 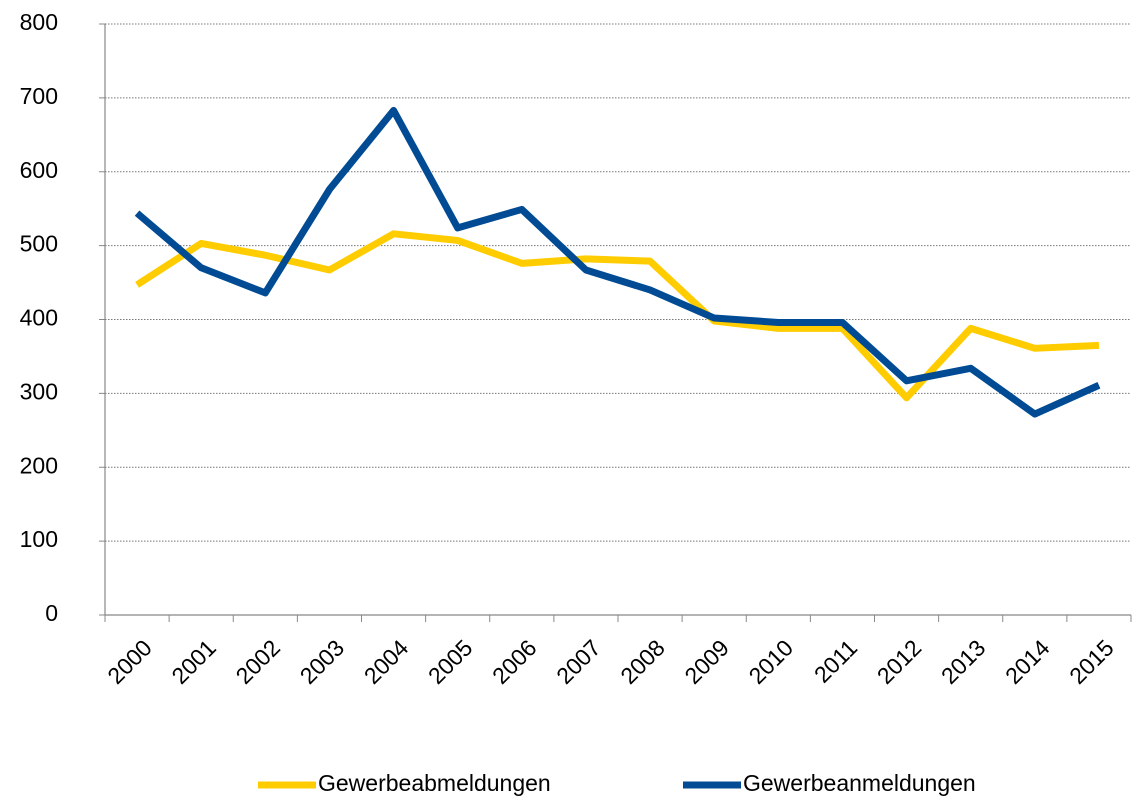 I want to click on y-tick-label: 600, so click(x=39, y=170).